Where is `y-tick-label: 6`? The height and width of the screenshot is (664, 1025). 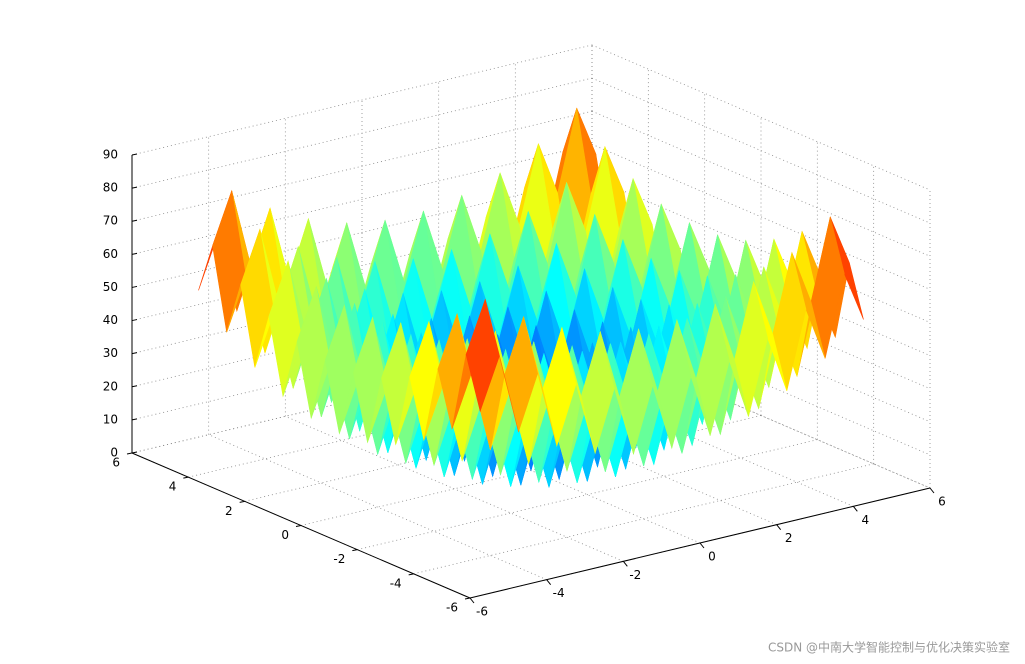 y-tick-label: 6 is located at coordinates (116, 463).